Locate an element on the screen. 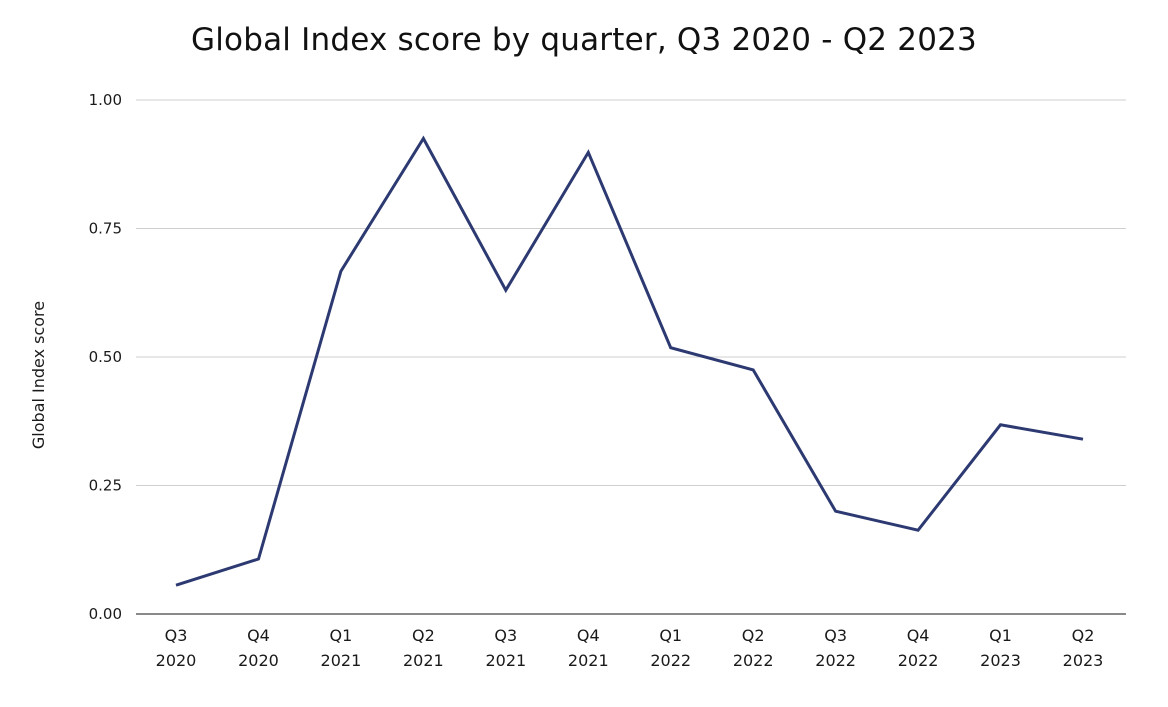 The width and height of the screenshot is (1168, 707). x-tick-label: Q1 2022 is located at coordinates (670, 648).